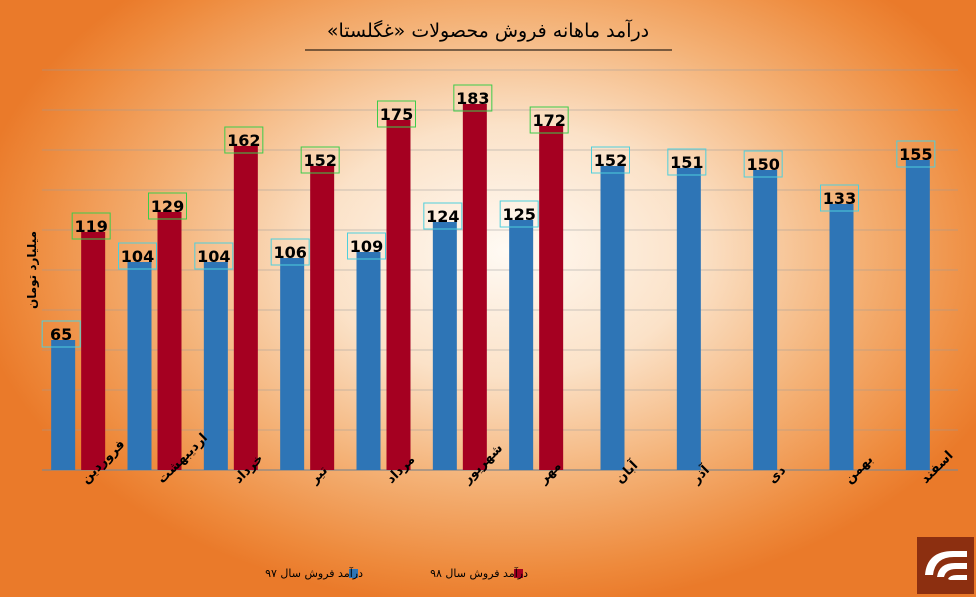 The image size is (976, 598). I want to click on data-label: 65, so click(61, 334).